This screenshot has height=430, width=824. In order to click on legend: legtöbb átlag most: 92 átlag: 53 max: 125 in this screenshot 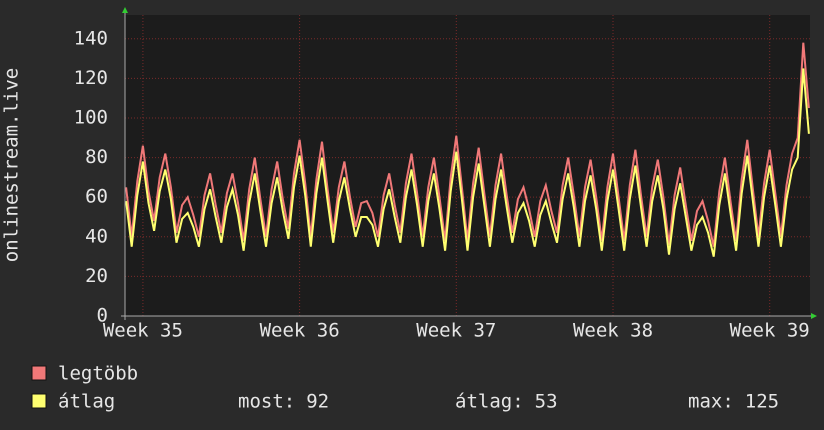, I will do `click(405, 388)`.